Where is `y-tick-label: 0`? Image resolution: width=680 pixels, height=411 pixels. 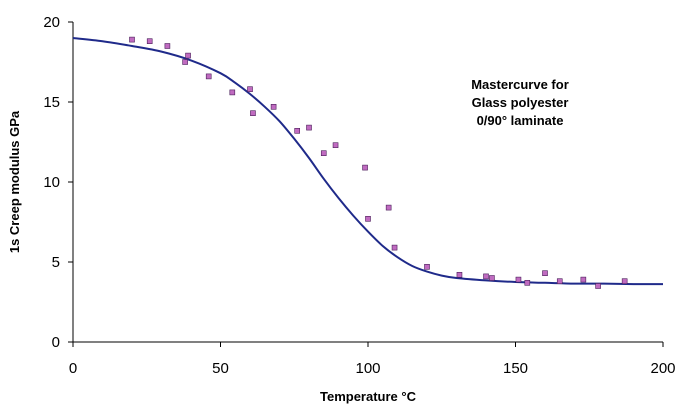
y-tick-label: 0 is located at coordinates (56, 342).